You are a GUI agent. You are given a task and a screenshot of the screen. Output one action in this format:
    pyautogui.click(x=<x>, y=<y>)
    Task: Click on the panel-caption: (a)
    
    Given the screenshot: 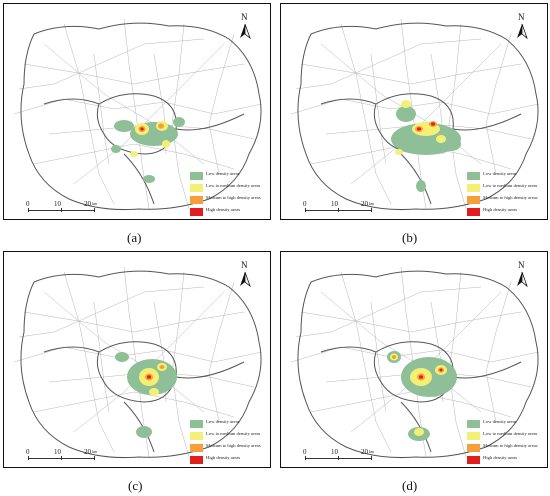 What is the action you would take?
    pyautogui.click(x=134, y=237)
    